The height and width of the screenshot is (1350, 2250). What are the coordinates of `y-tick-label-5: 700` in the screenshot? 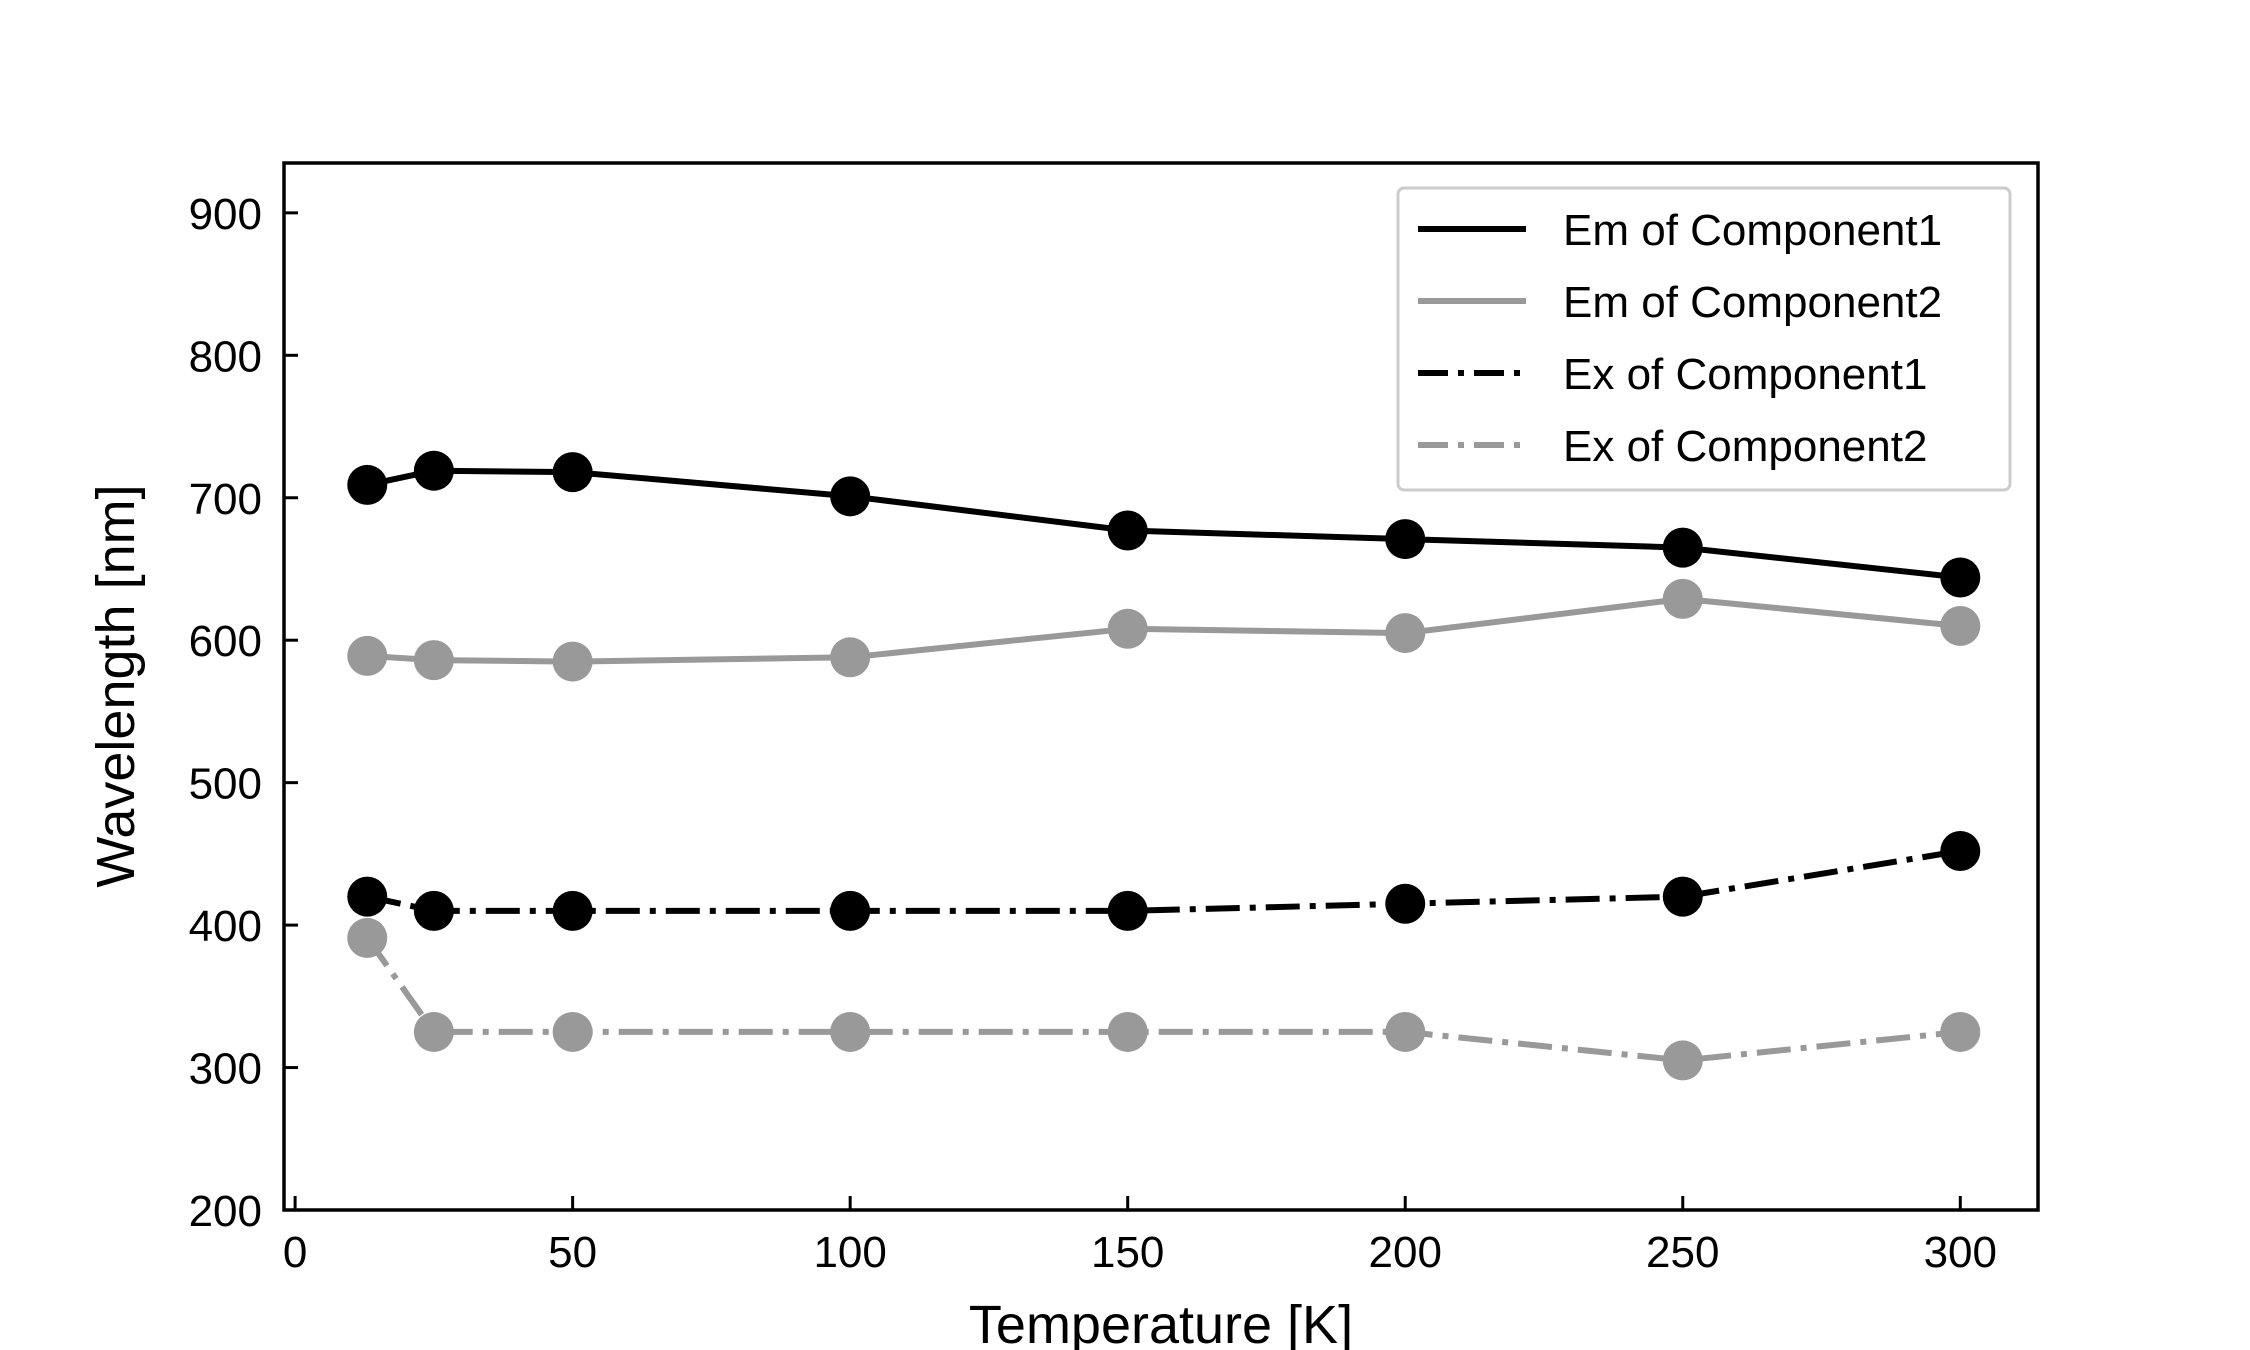 It's located at (225, 499).